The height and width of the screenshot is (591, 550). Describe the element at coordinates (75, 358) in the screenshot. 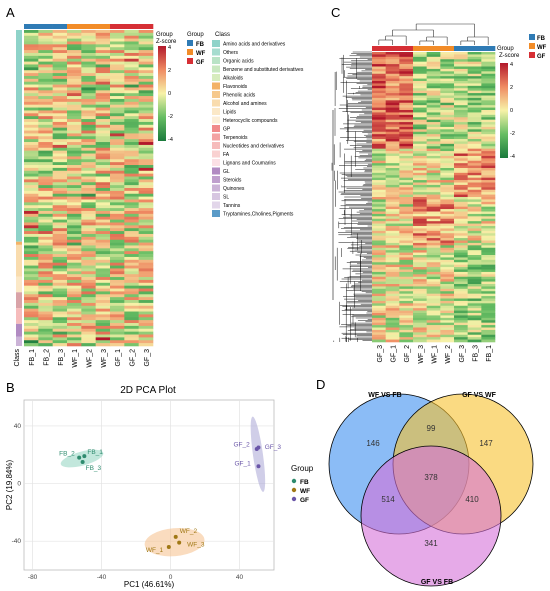

I see `column-label: WF_1` at that location.